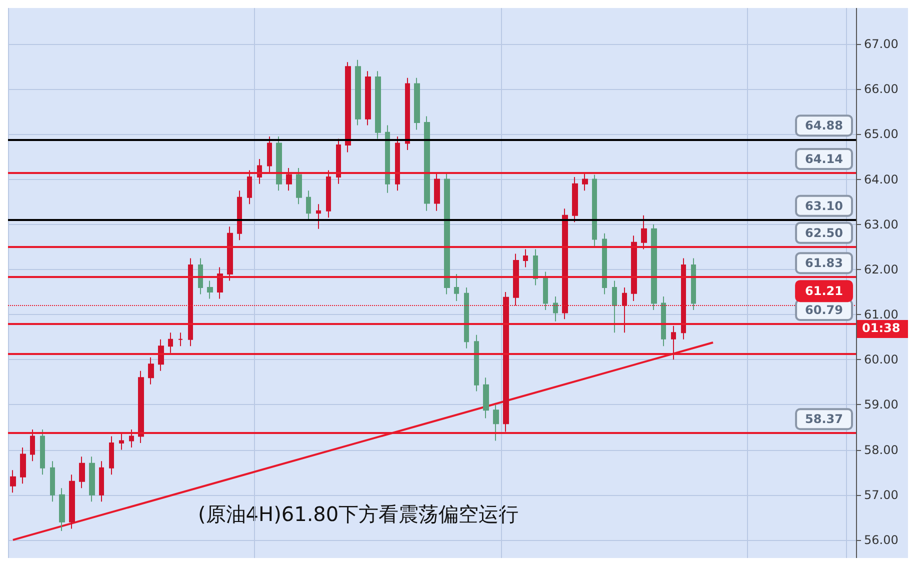 The height and width of the screenshot is (566, 916). Describe the element at coordinates (824, 233) in the screenshot. I see `ref-line-label: 62.50` at that location.